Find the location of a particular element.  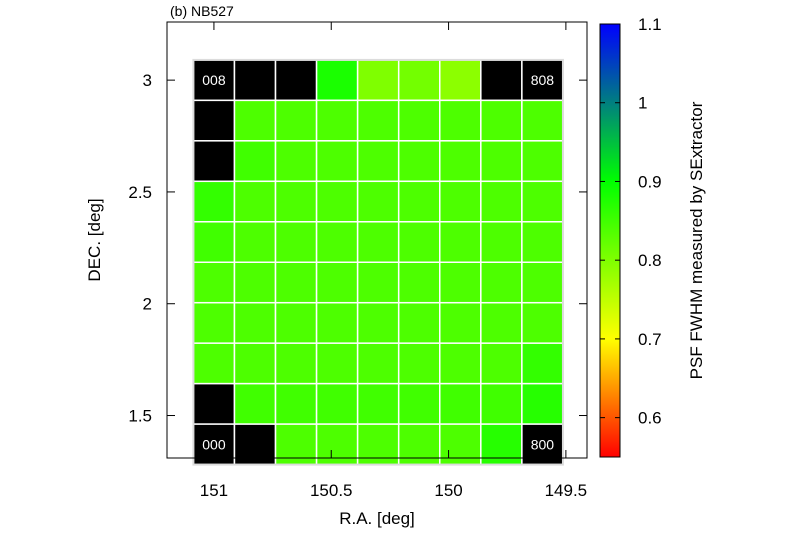

x-tick-label: 150 is located at coordinates (448, 490).